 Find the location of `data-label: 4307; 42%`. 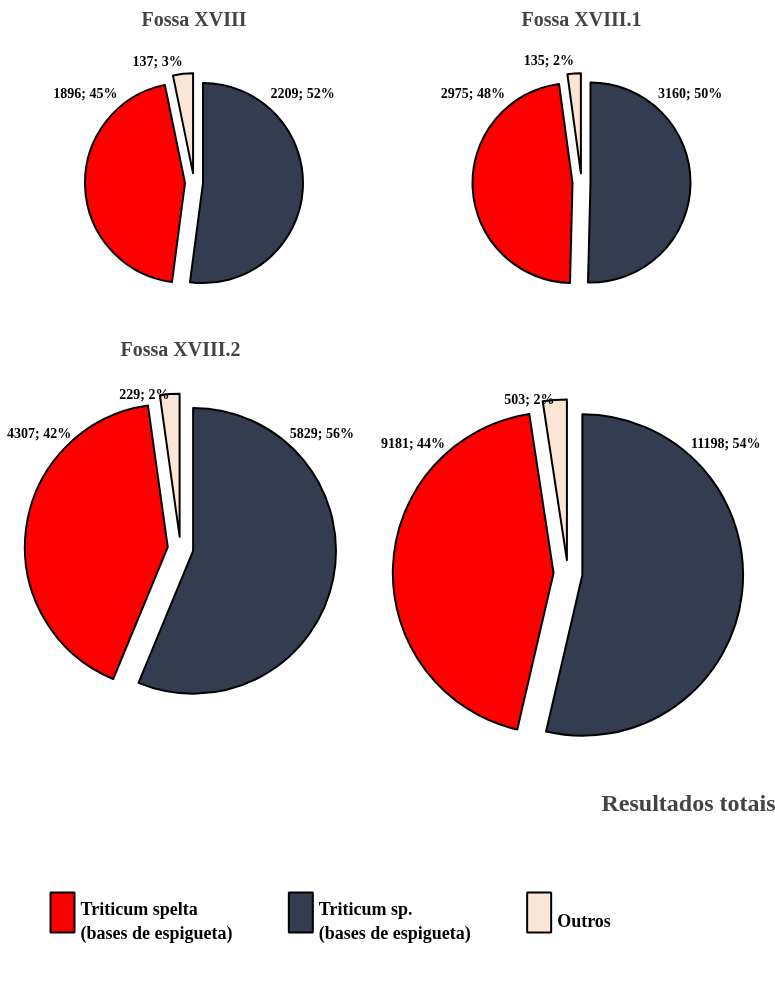

data-label: 4307; 42% is located at coordinates (39, 434).